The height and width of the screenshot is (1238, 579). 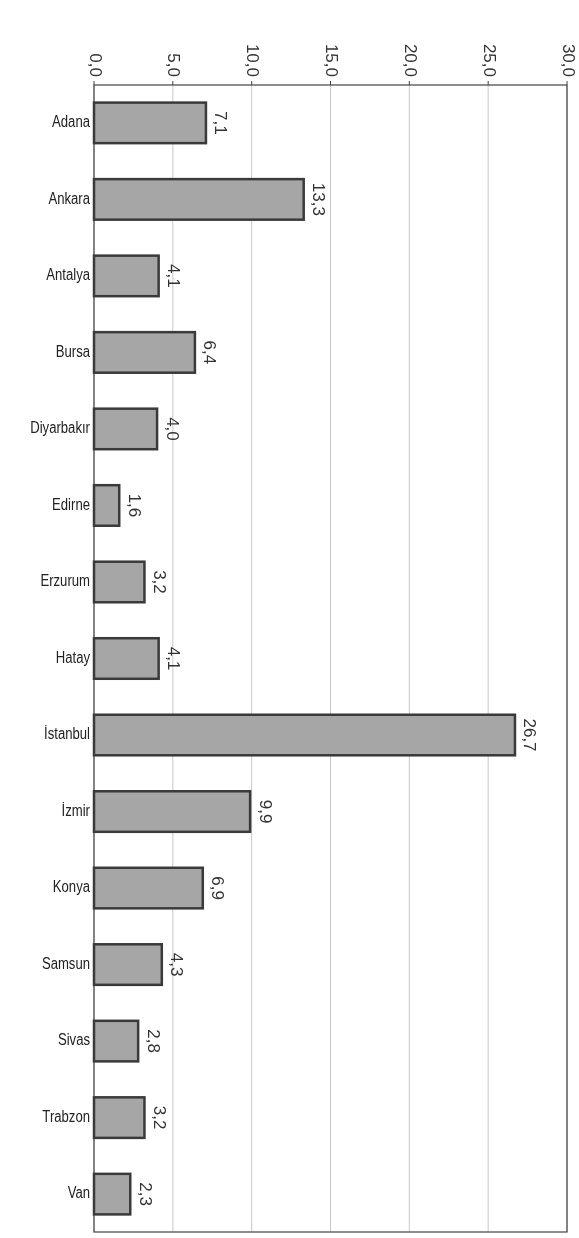 What do you see at coordinates (218, 888) in the screenshot?
I see `data-label: 6,9` at bounding box center [218, 888].